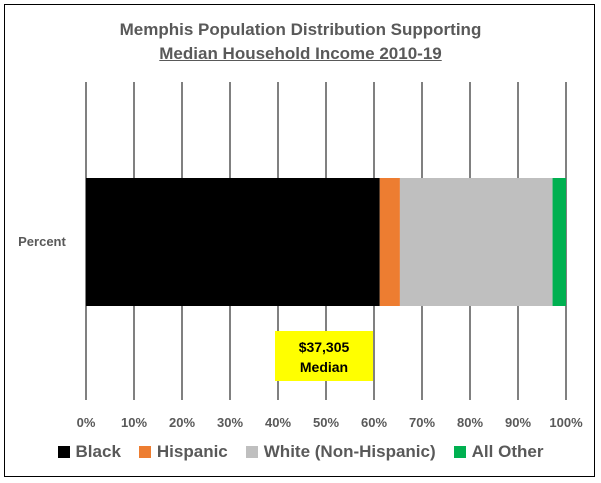 The width and height of the screenshot is (601, 483). Describe the element at coordinates (192, 451) in the screenshot. I see `legend-label: Hispanic` at that location.